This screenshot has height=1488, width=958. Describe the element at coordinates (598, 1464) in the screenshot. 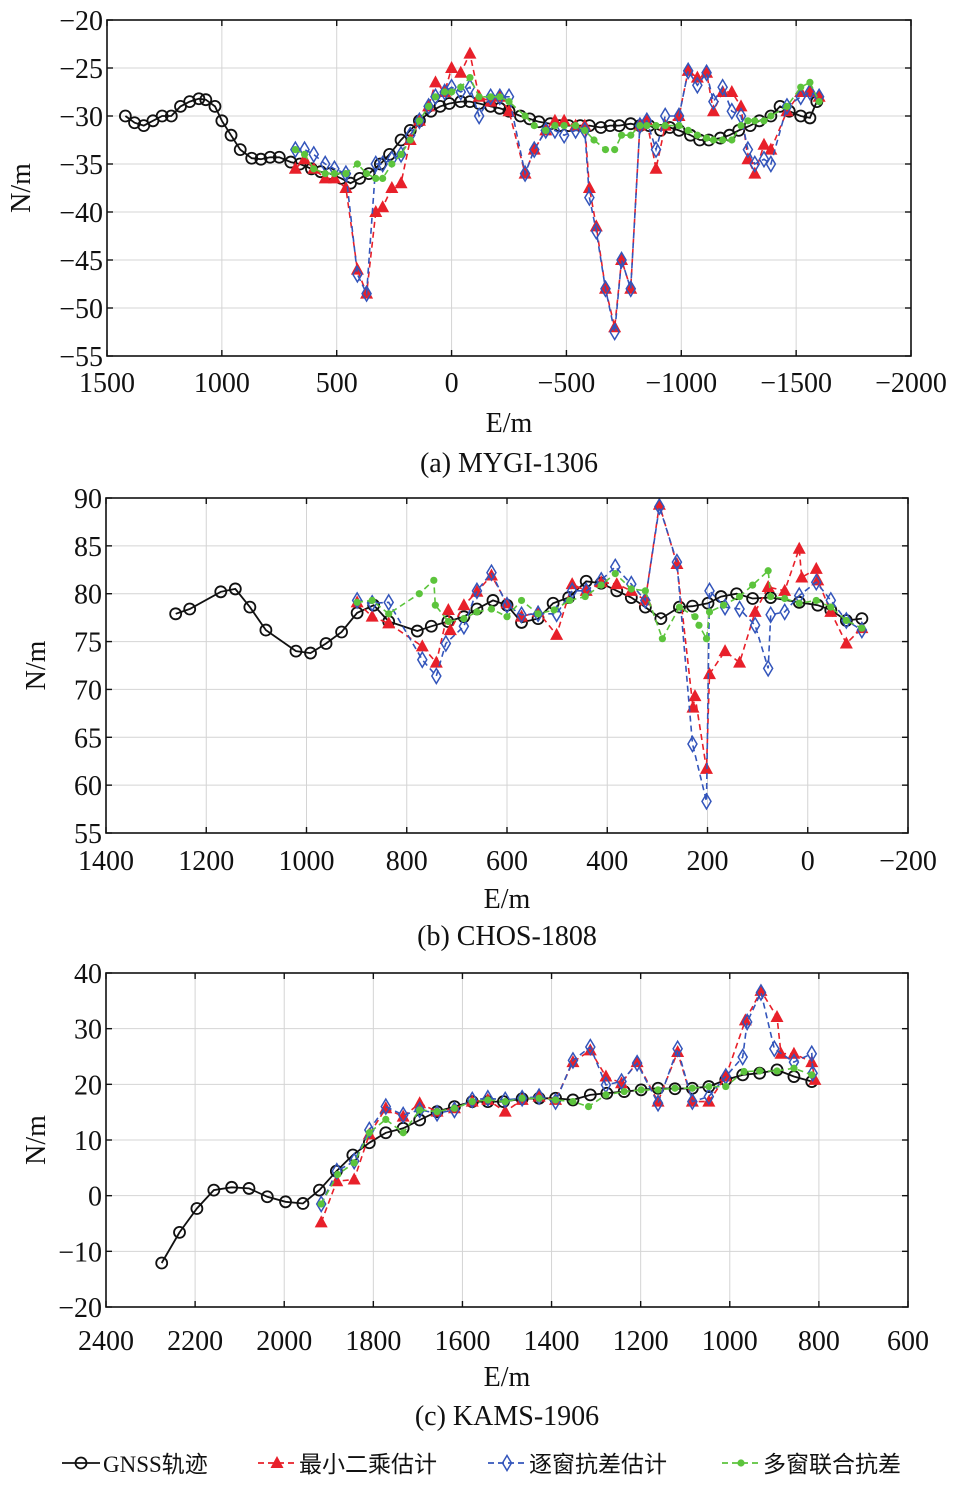

I see `legend-label: 逐窗抗差估计` at that location.